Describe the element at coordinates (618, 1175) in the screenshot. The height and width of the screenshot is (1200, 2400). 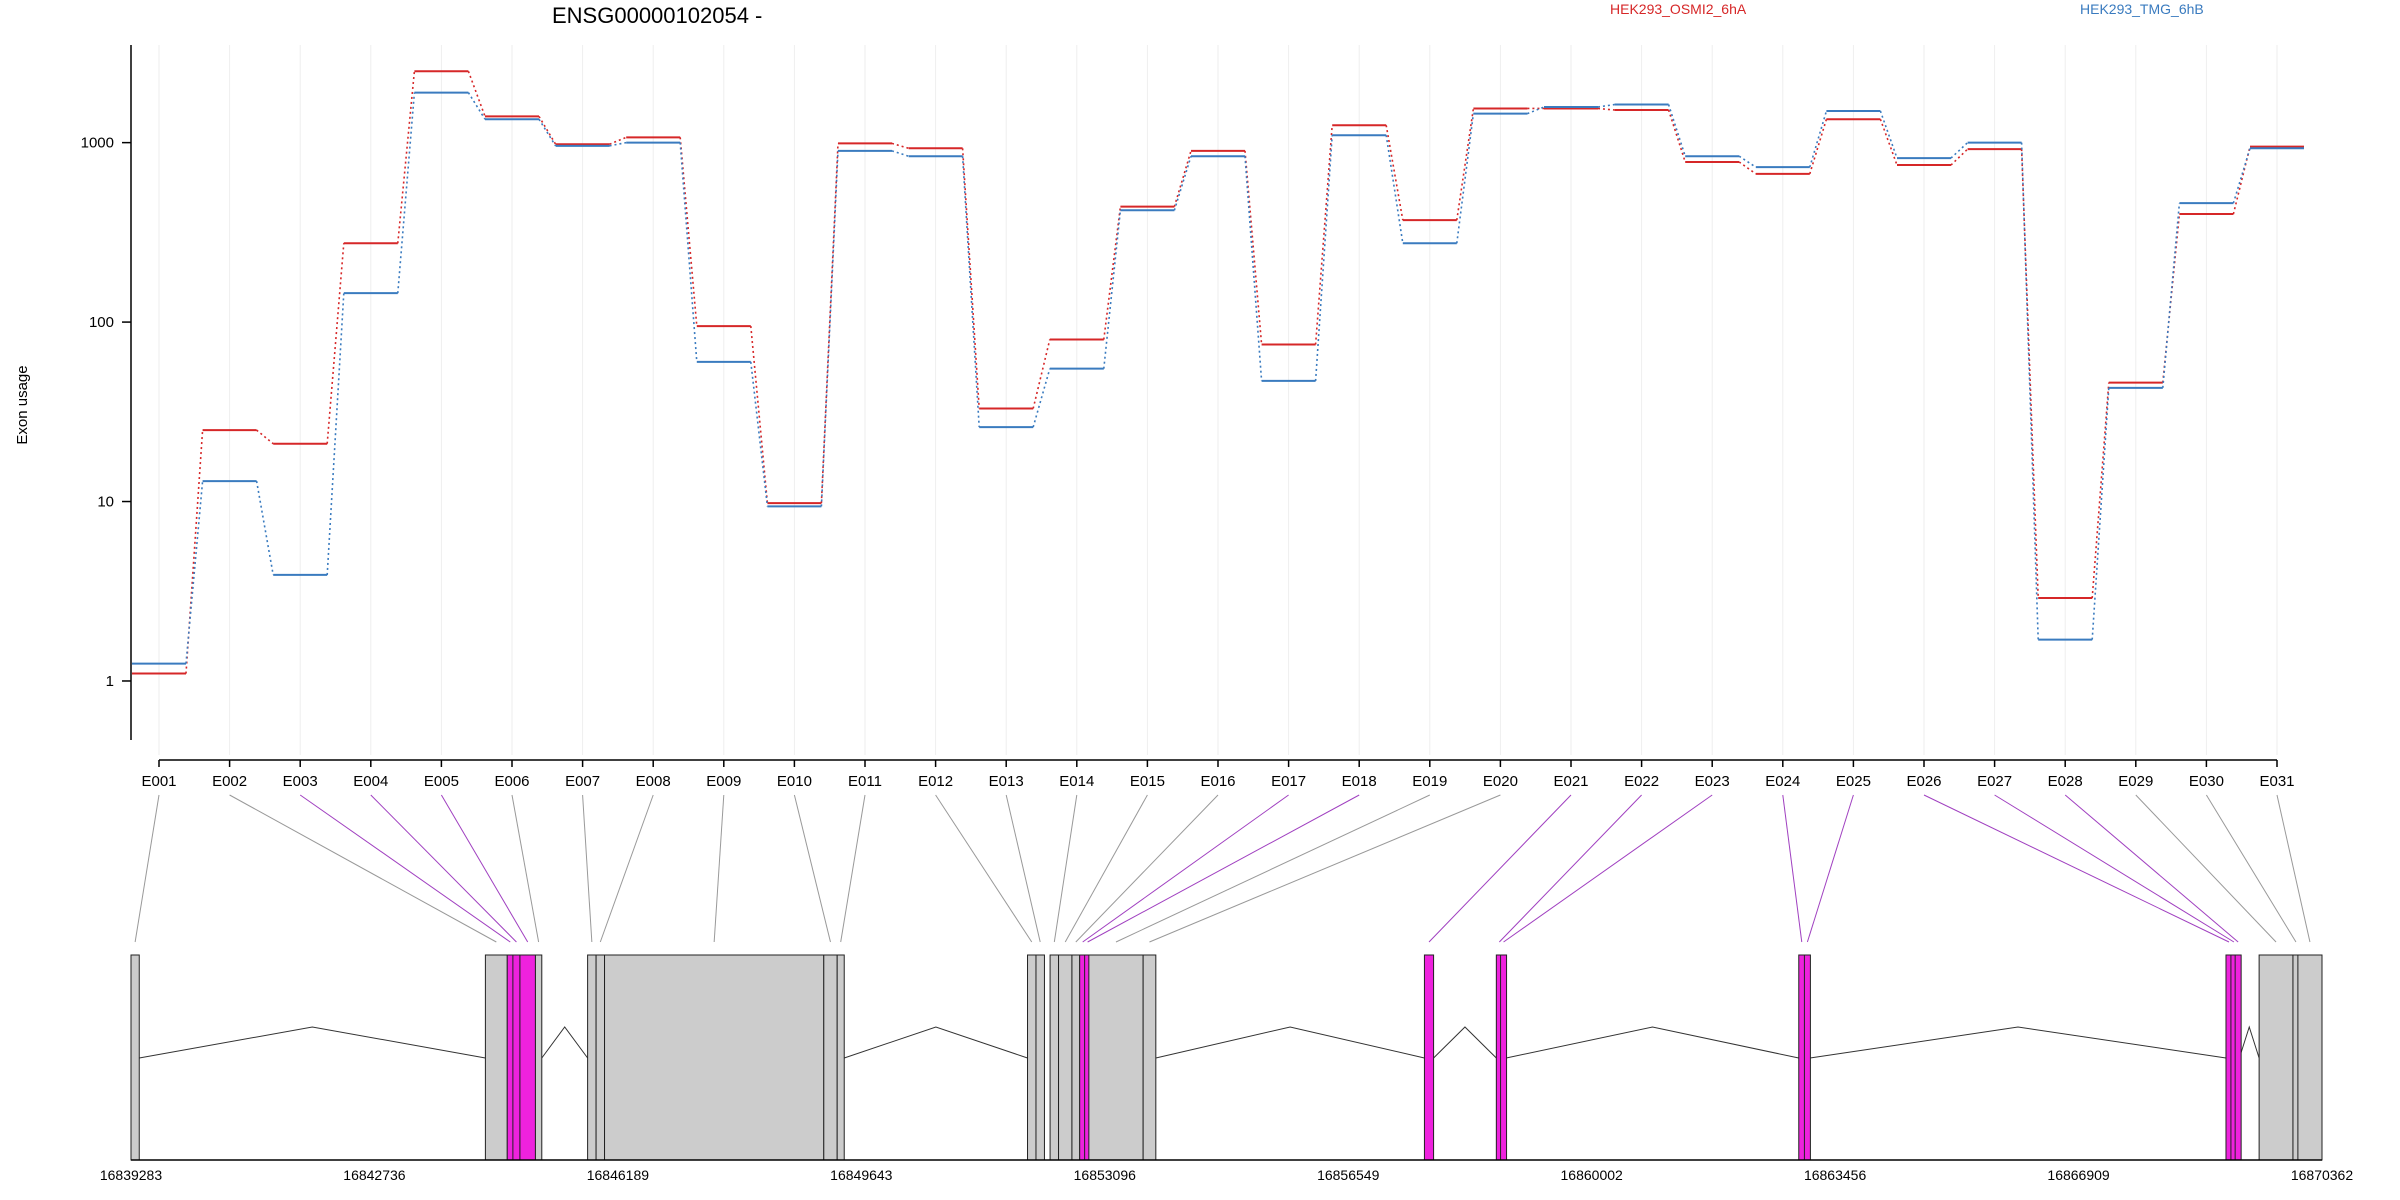
I see `genome-coordinate-label: 16846189` at that location.